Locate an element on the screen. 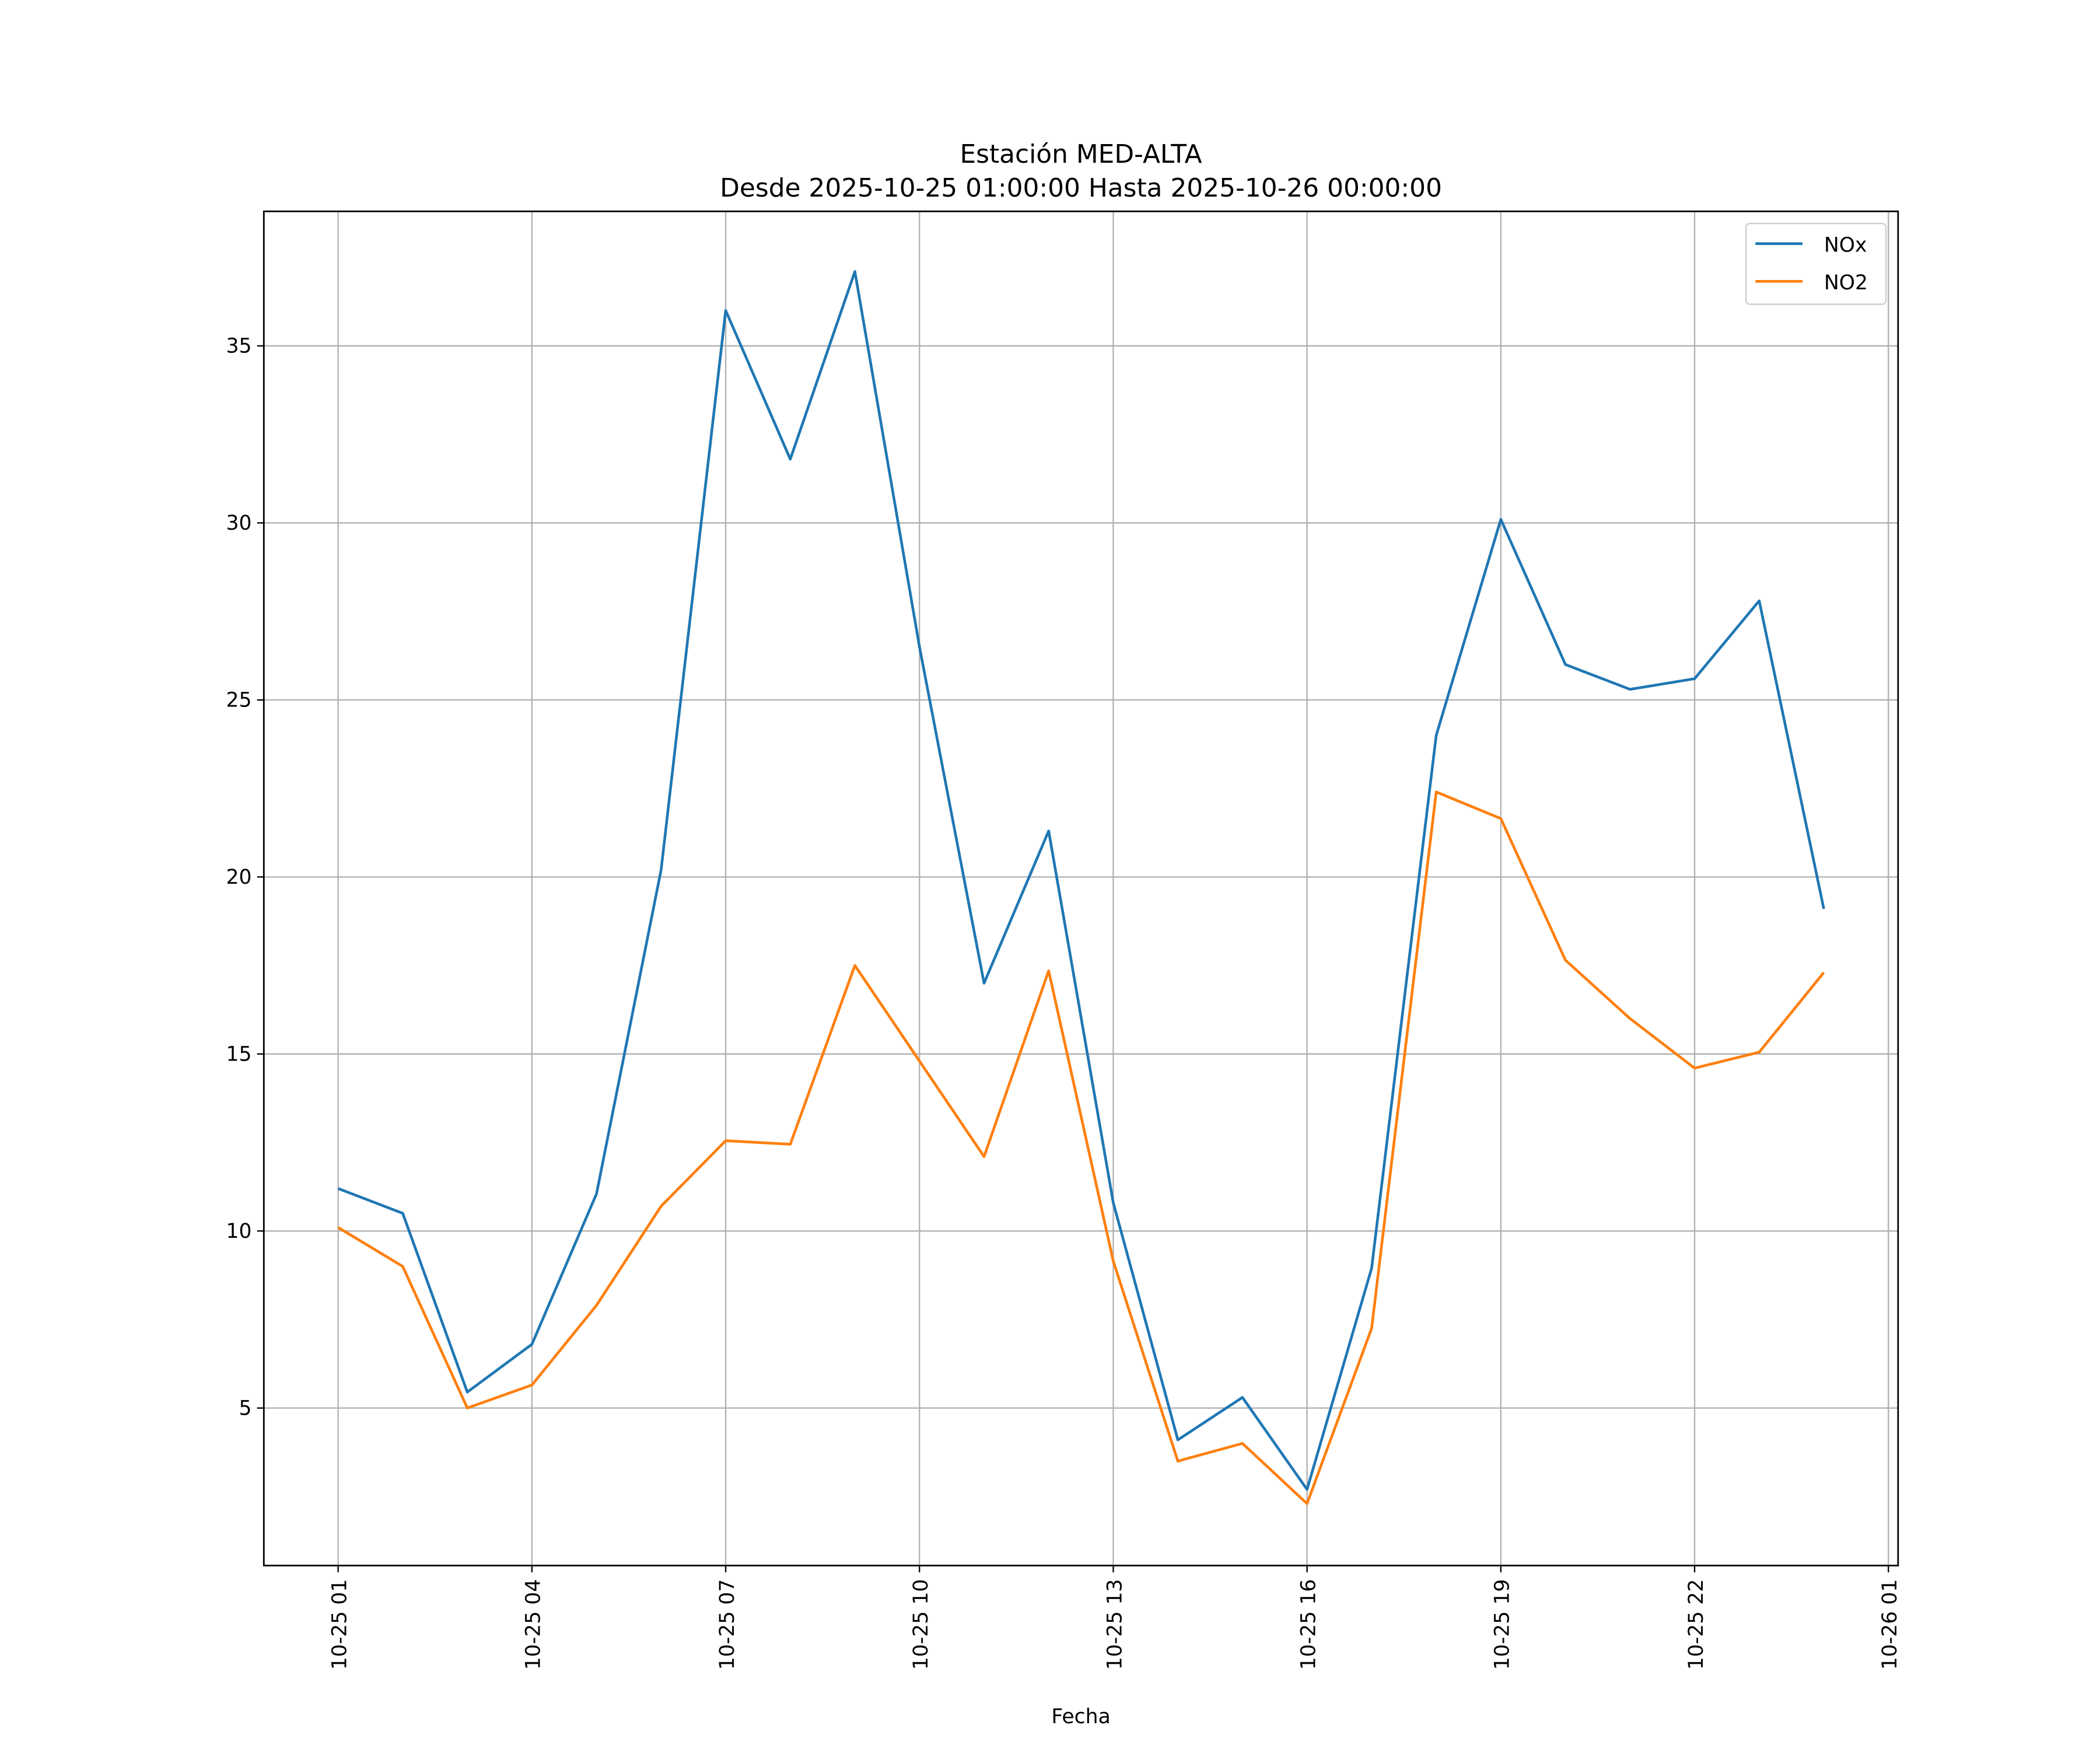  legend-label-nox: NOx is located at coordinates (1845, 245).